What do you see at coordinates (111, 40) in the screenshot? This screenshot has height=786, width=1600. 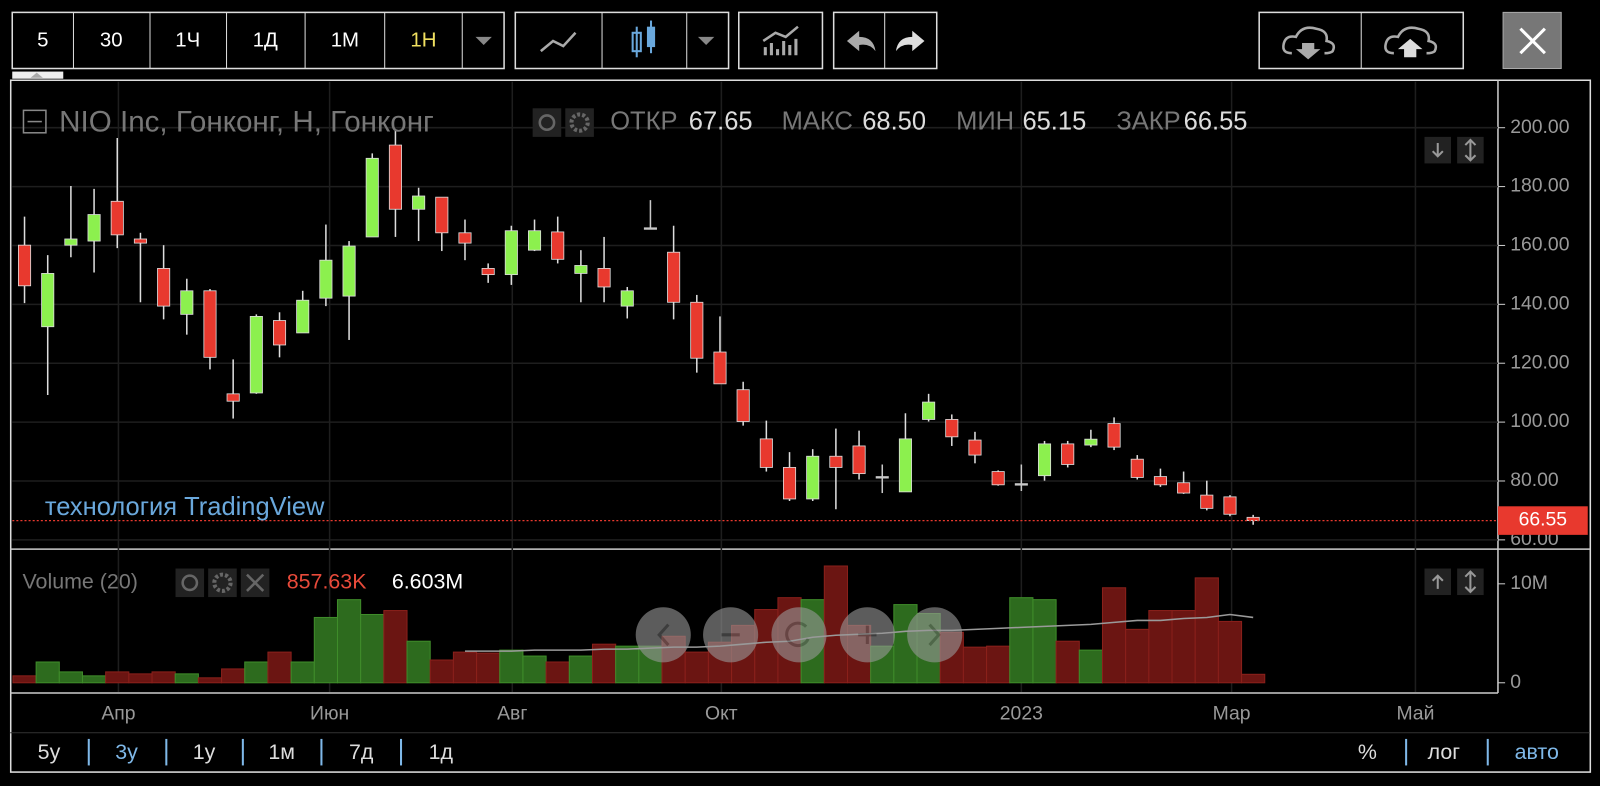 I see `interval-button: 30` at bounding box center [111, 40].